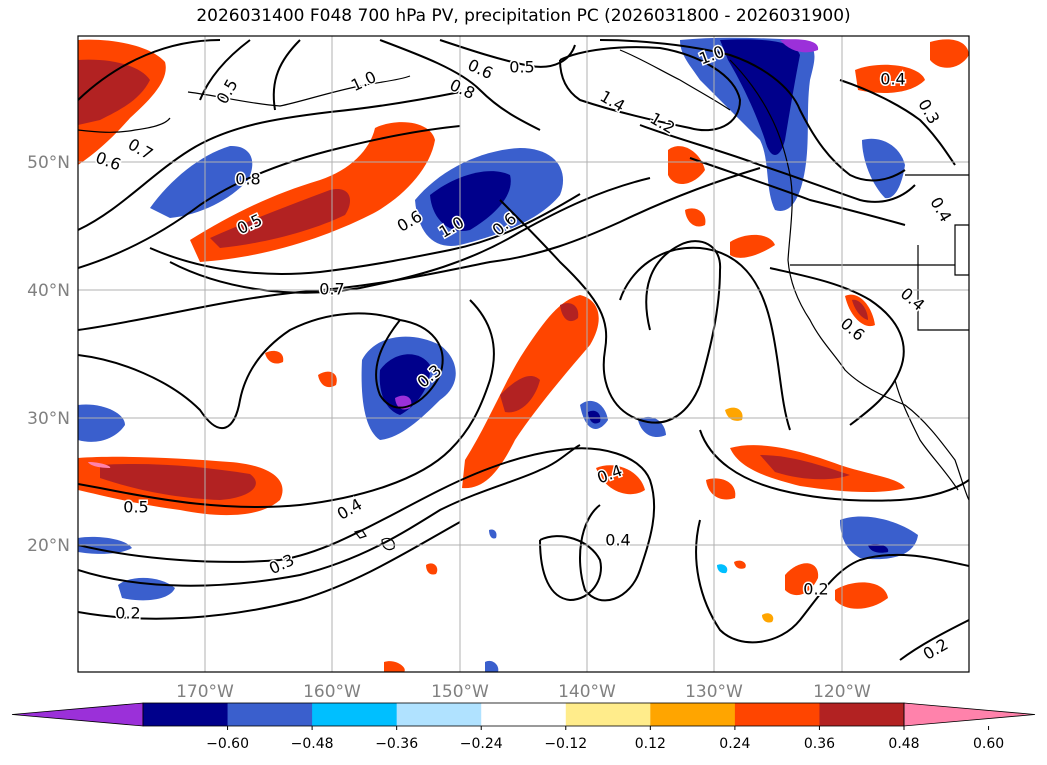 The width and height of the screenshot is (1047, 765). I want to click on colorbar-tick-label: 0.36, so click(819, 744).